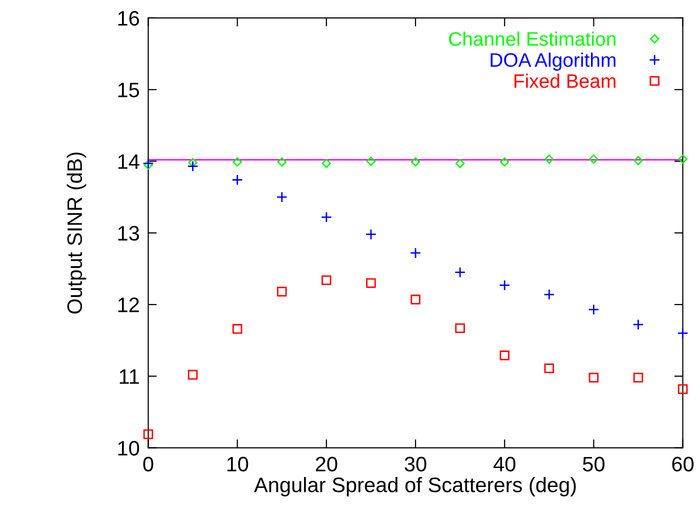  I want to click on x-tick-label: 0, so click(148, 464).